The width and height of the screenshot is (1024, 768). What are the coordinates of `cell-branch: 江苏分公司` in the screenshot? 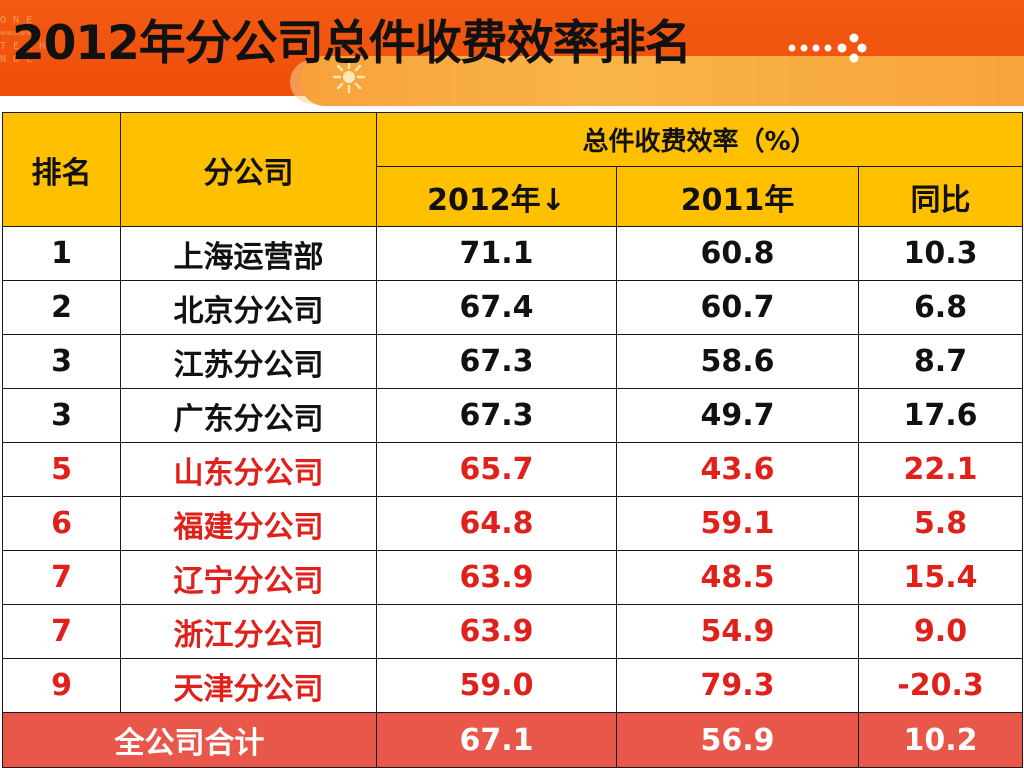 It's located at (248, 361).